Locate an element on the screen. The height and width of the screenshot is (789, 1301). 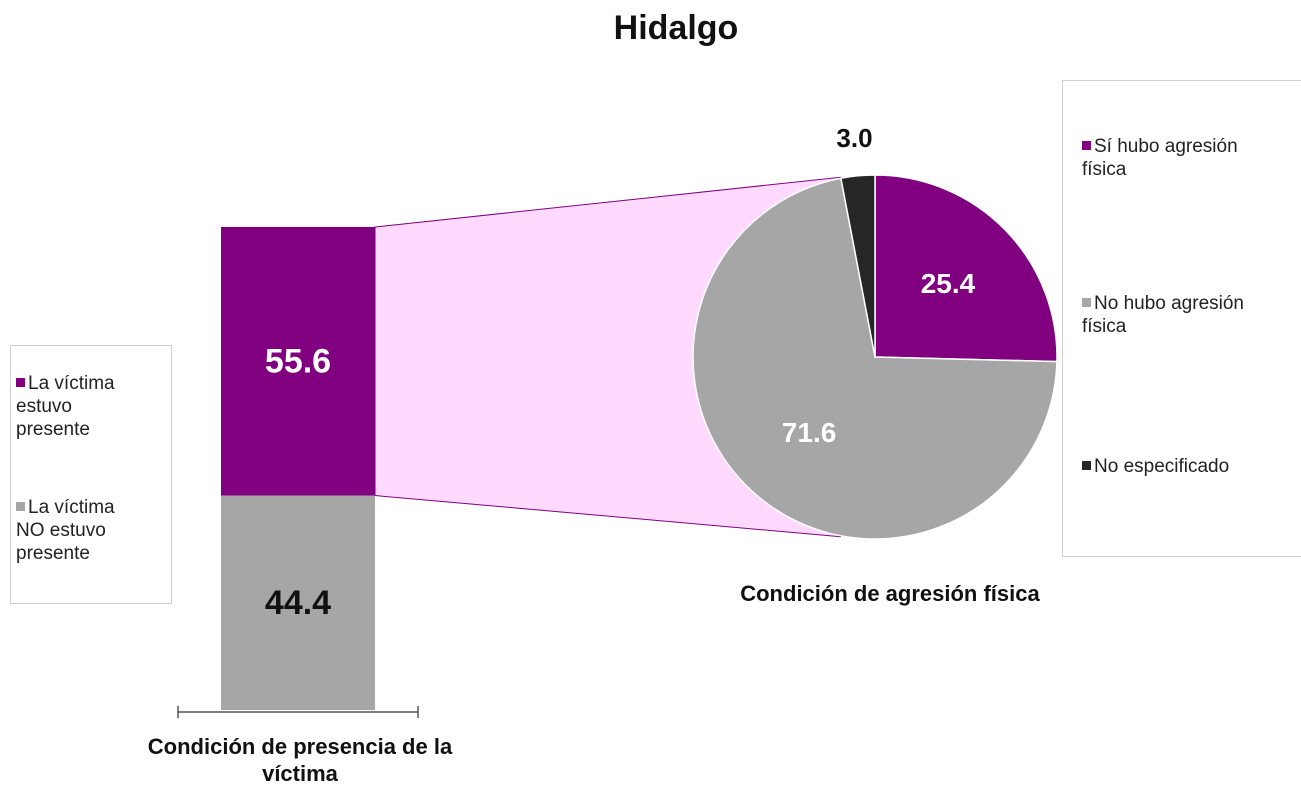
legend-item: La víctima estuvo presente is located at coordinates (76, 406).